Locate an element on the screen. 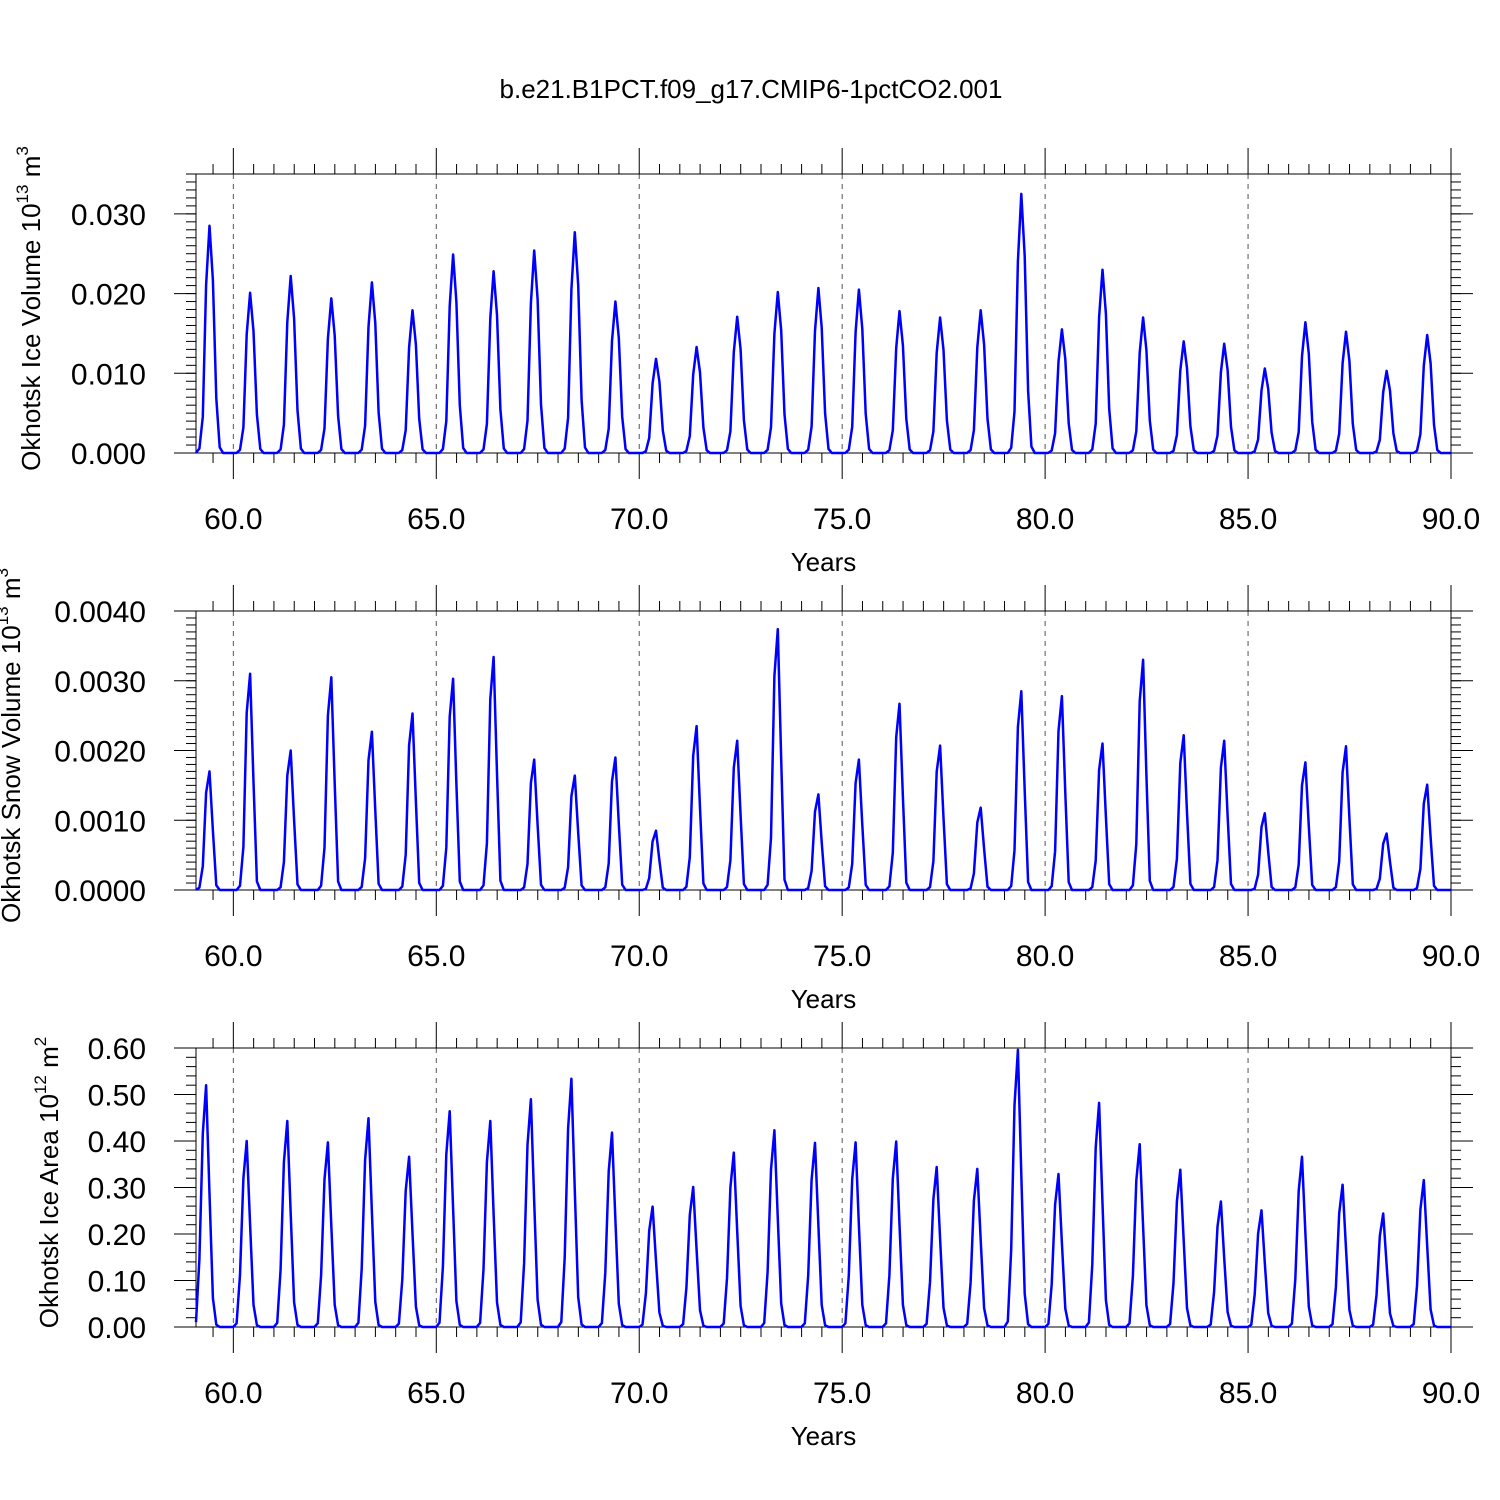  figure-title: b.e21.B1PCT.f09_g17.CMIP6-1pctCO2.001 is located at coordinates (751, 89).